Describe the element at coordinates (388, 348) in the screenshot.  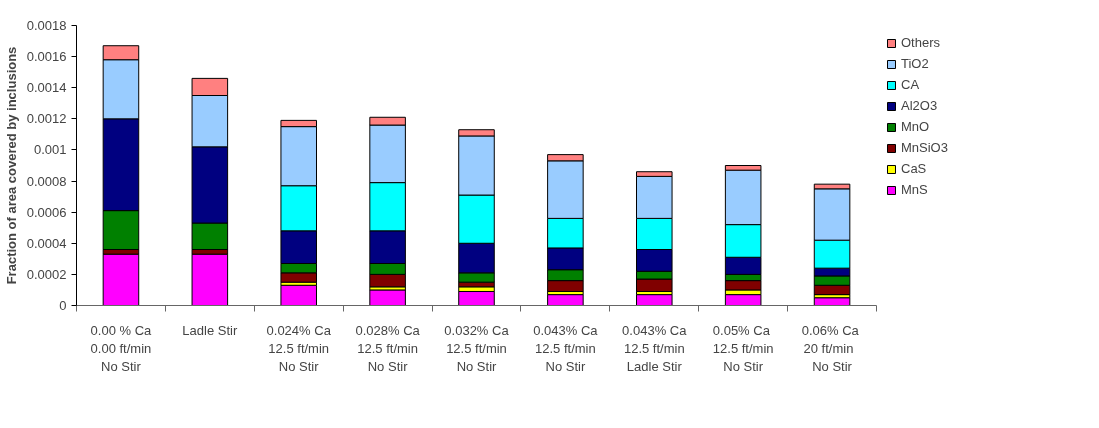
I see `x-tick-label: 0.028% Ca 12.5 ft/min No Stir` at that location.